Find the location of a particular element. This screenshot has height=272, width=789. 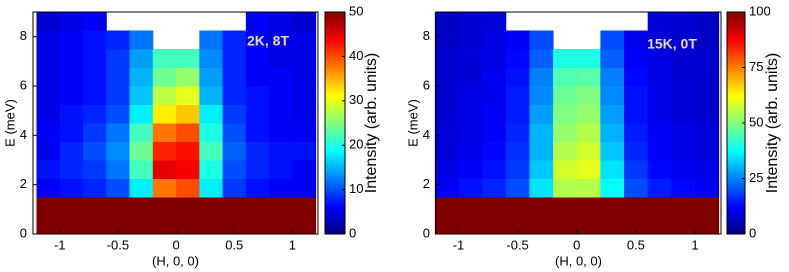

y-tick-label: 4 is located at coordinates (23, 134).